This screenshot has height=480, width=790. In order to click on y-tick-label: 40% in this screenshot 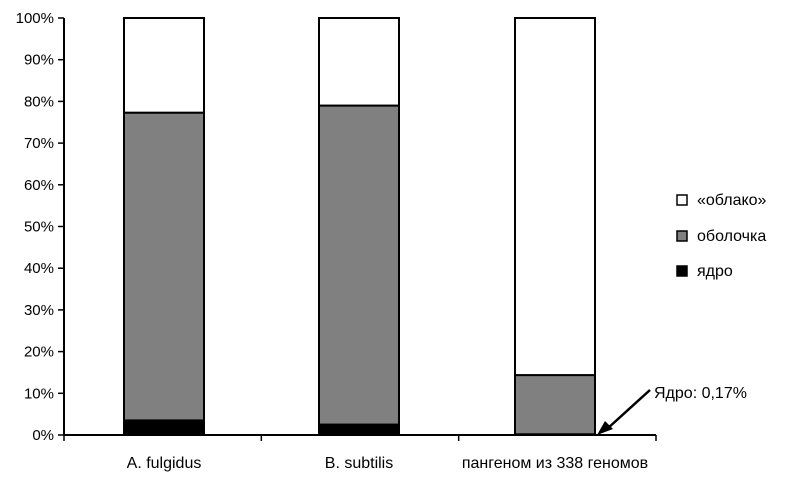, I will do `click(39, 268)`.